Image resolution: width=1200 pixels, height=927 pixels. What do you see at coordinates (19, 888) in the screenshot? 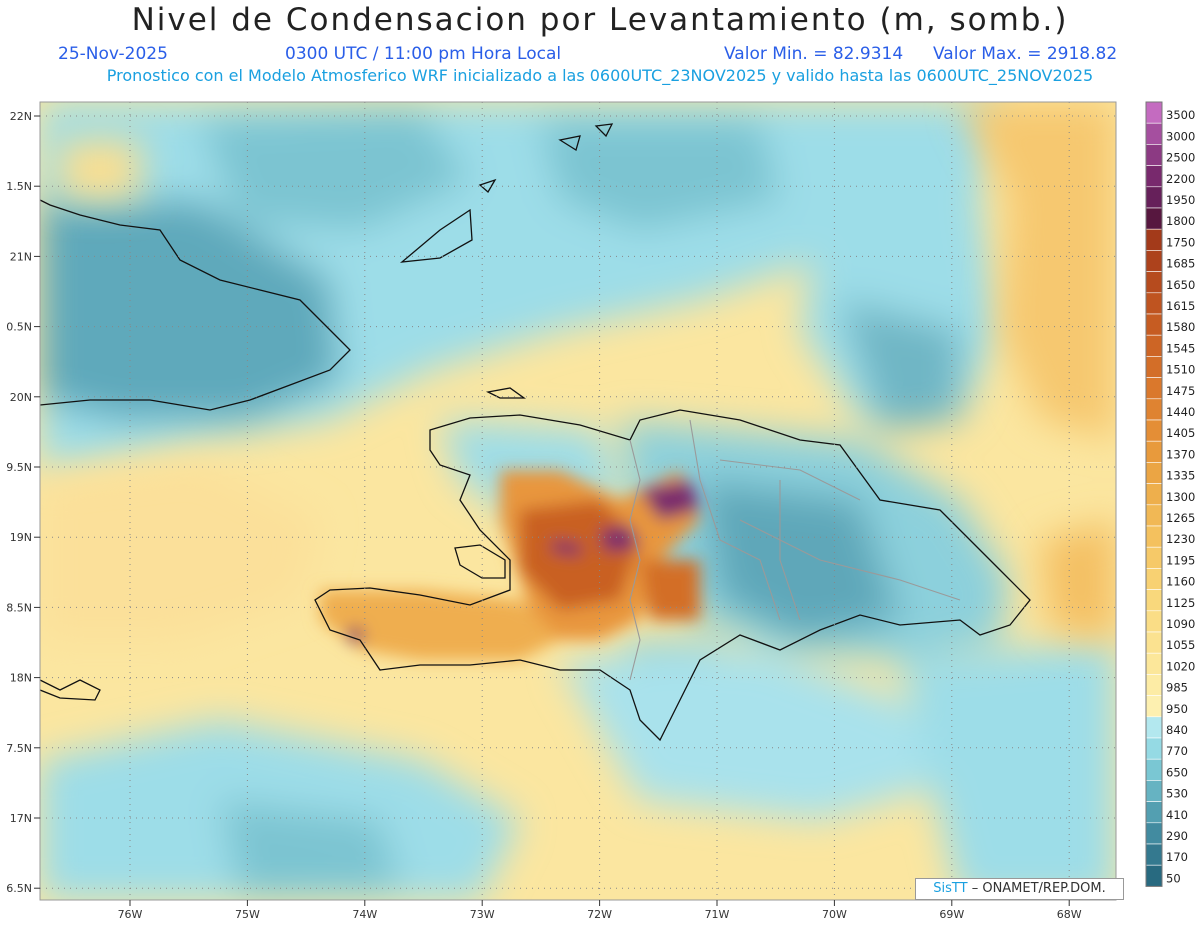
I see `lat-label: 6.5N` at bounding box center [19, 888].